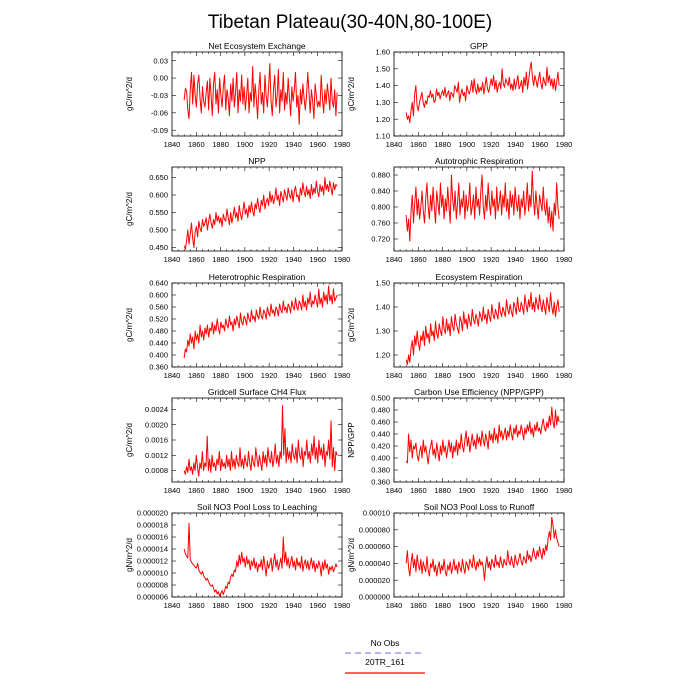  I want to click on y-tick-label: 0.840, so click(380, 191).